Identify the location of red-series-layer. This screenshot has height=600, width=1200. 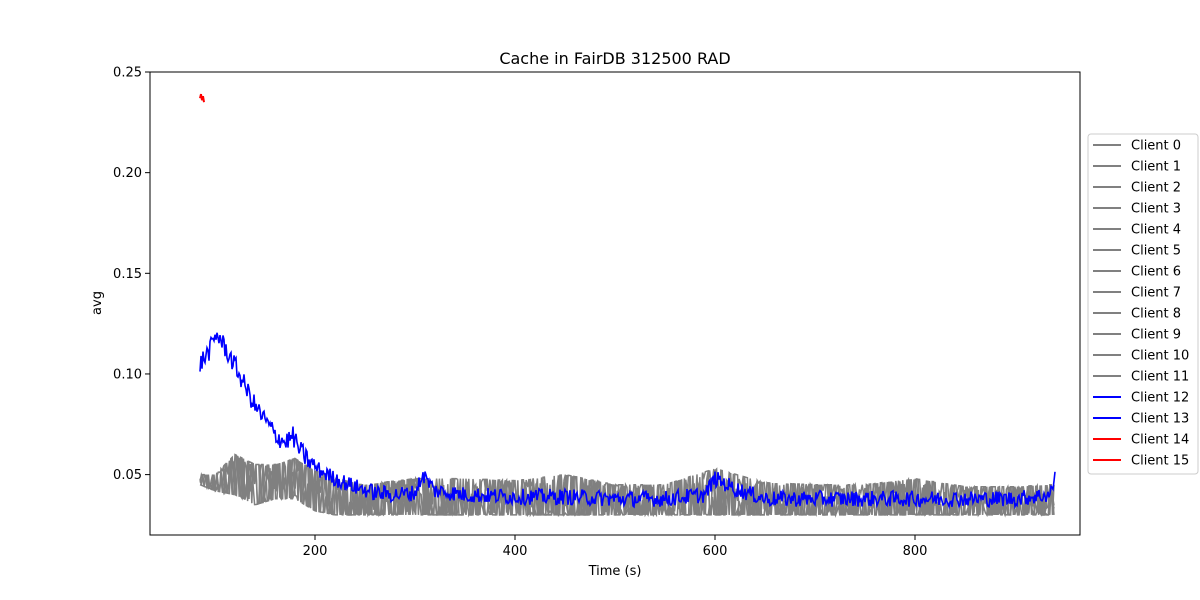
(202, 98).